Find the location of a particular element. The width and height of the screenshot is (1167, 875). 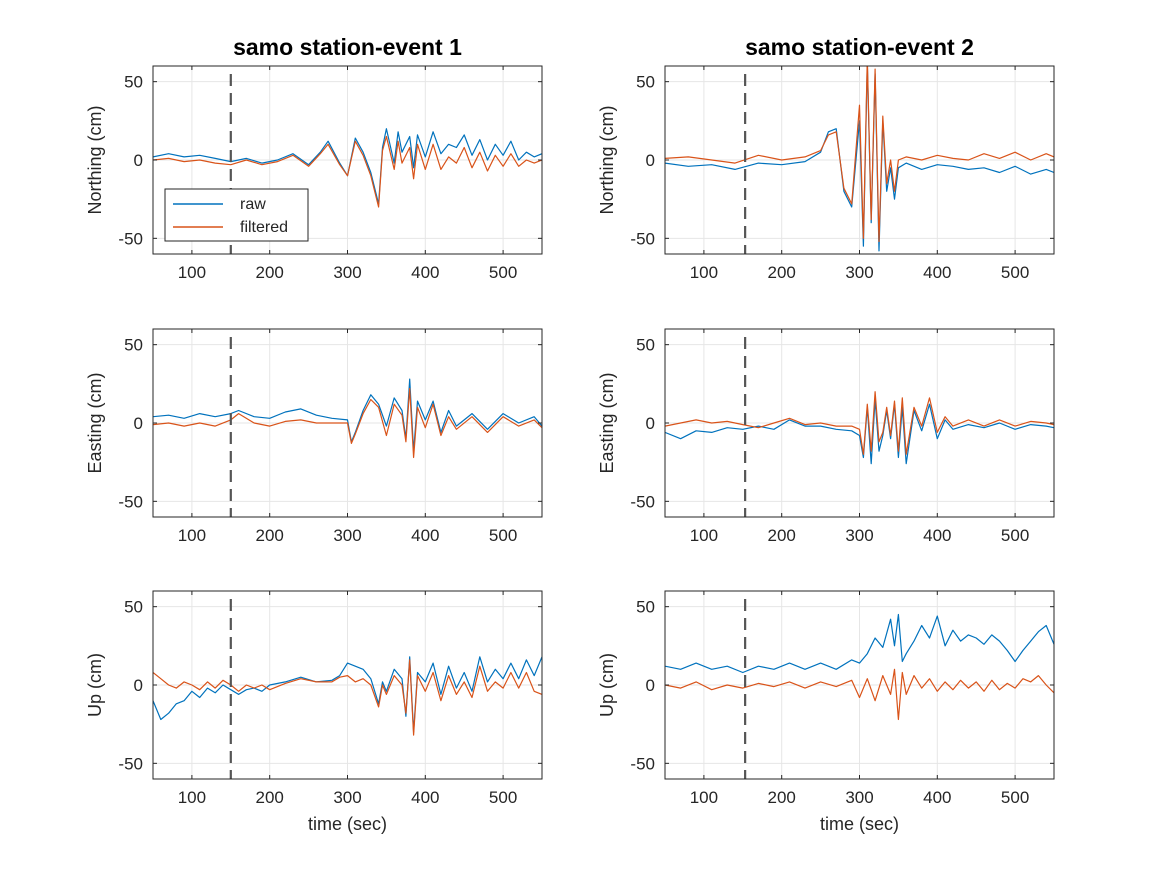

subplot-2-1: 100 200 300 400 500 -50 0 50 Easting (cm) is located at coordinates (314, 436).